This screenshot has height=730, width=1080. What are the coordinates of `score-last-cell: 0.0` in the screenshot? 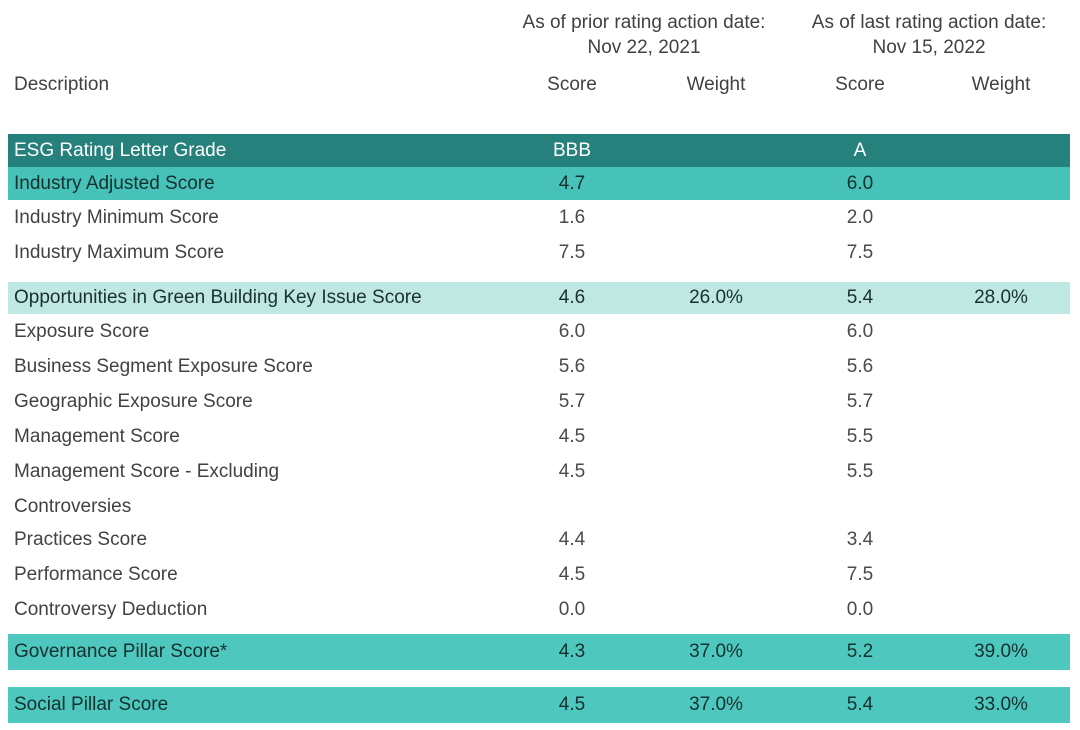 It's located at (860, 609).